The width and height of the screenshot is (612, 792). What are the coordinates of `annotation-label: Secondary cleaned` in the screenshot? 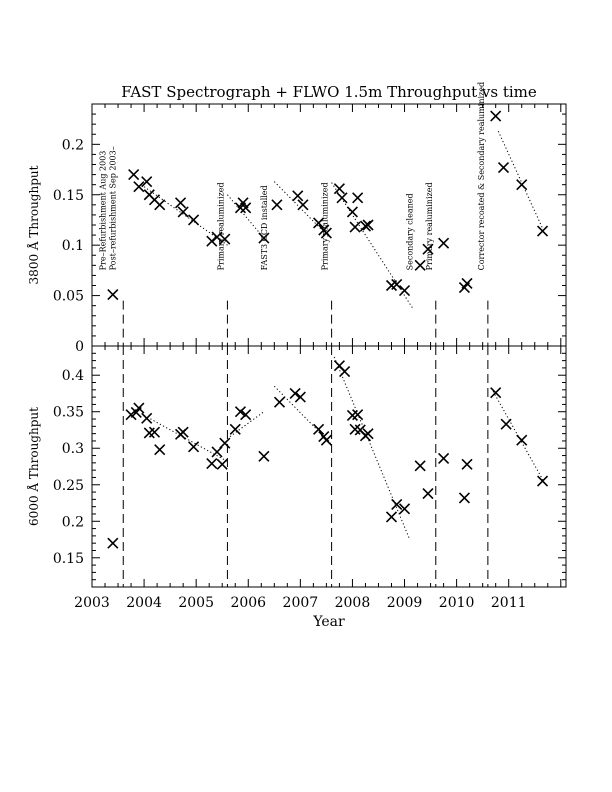 It's located at (410, 231).